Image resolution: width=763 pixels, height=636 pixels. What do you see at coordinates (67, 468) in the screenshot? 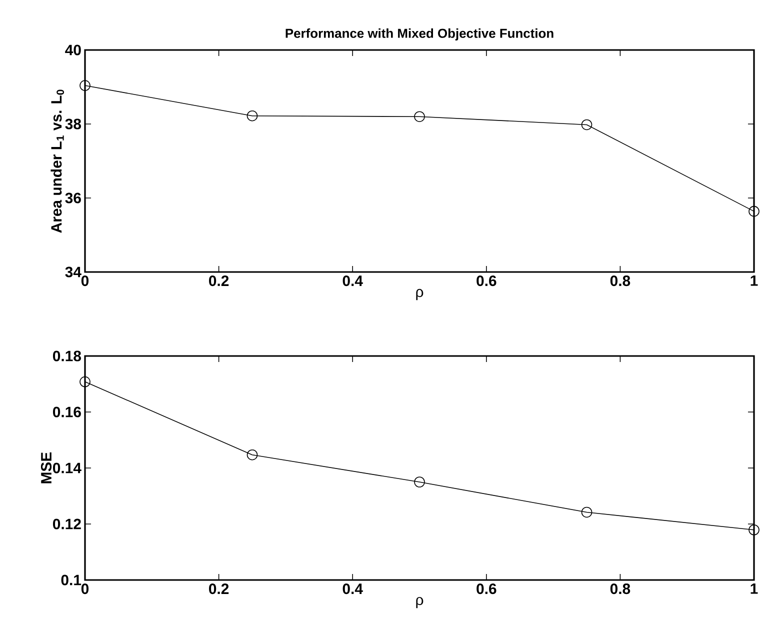
I see `y-tick-label: 0.14` at bounding box center [67, 468].